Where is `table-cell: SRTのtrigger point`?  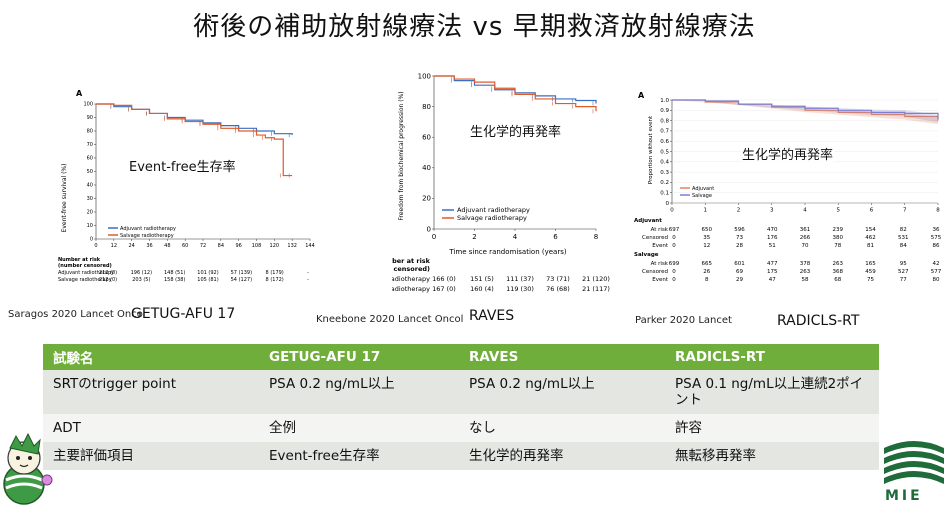 table-cell: SRTのtrigger point is located at coordinates (151, 392).